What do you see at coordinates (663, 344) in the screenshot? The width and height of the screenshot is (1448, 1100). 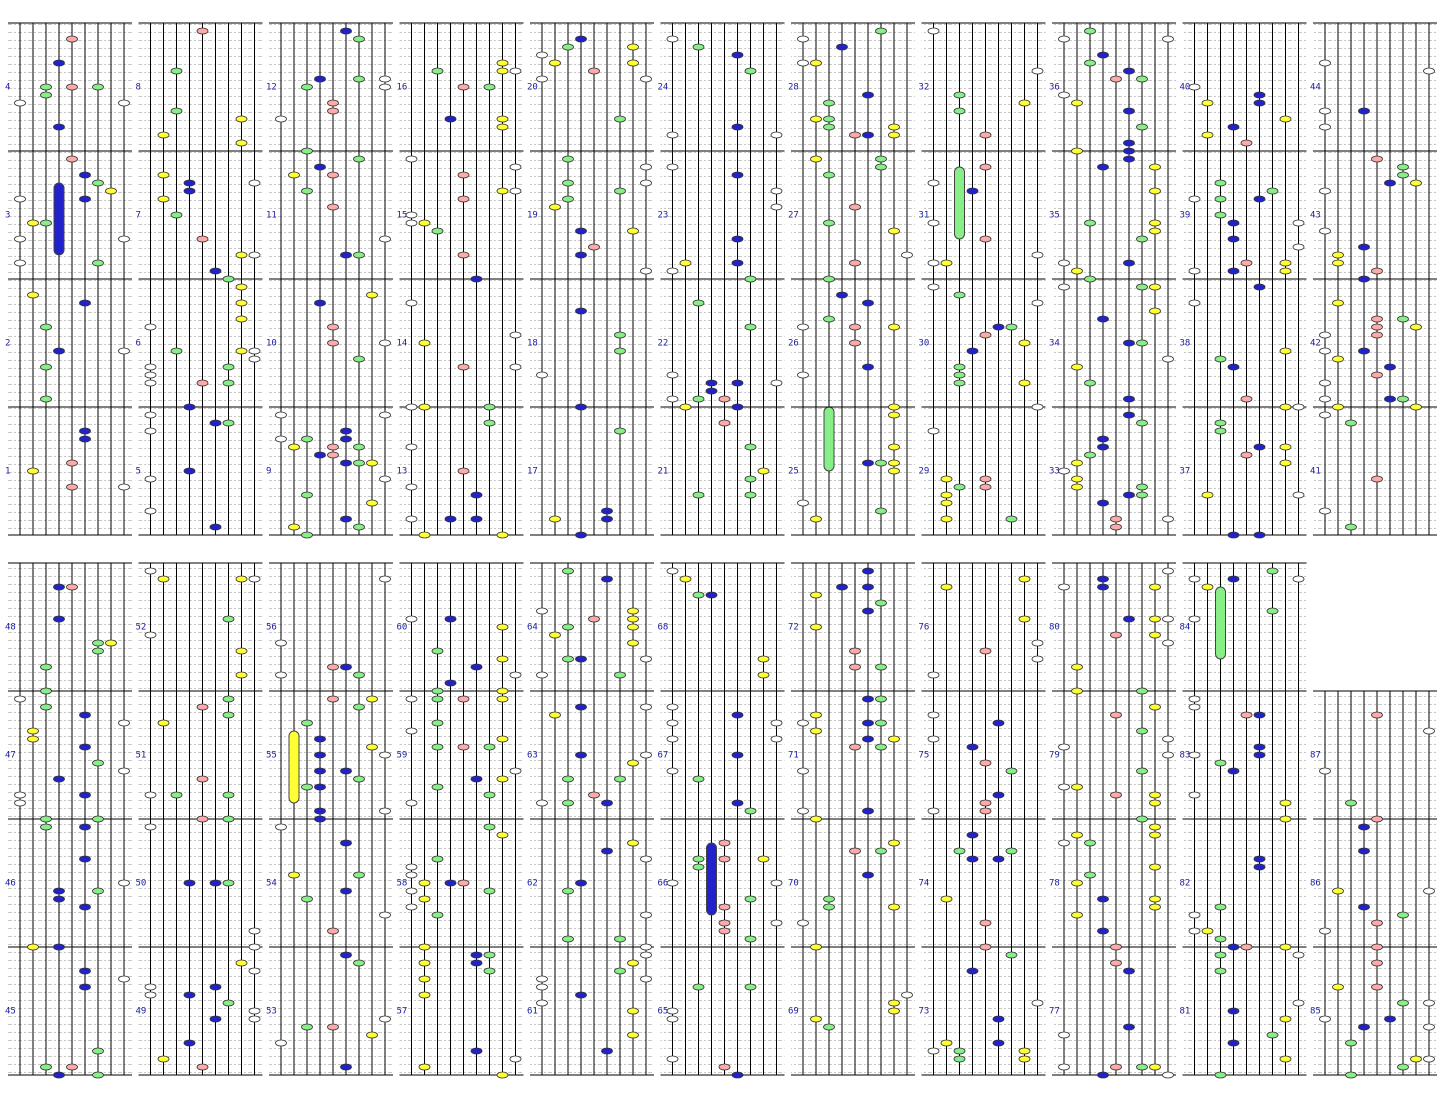 I see `measure-number: 22` at bounding box center [663, 344].